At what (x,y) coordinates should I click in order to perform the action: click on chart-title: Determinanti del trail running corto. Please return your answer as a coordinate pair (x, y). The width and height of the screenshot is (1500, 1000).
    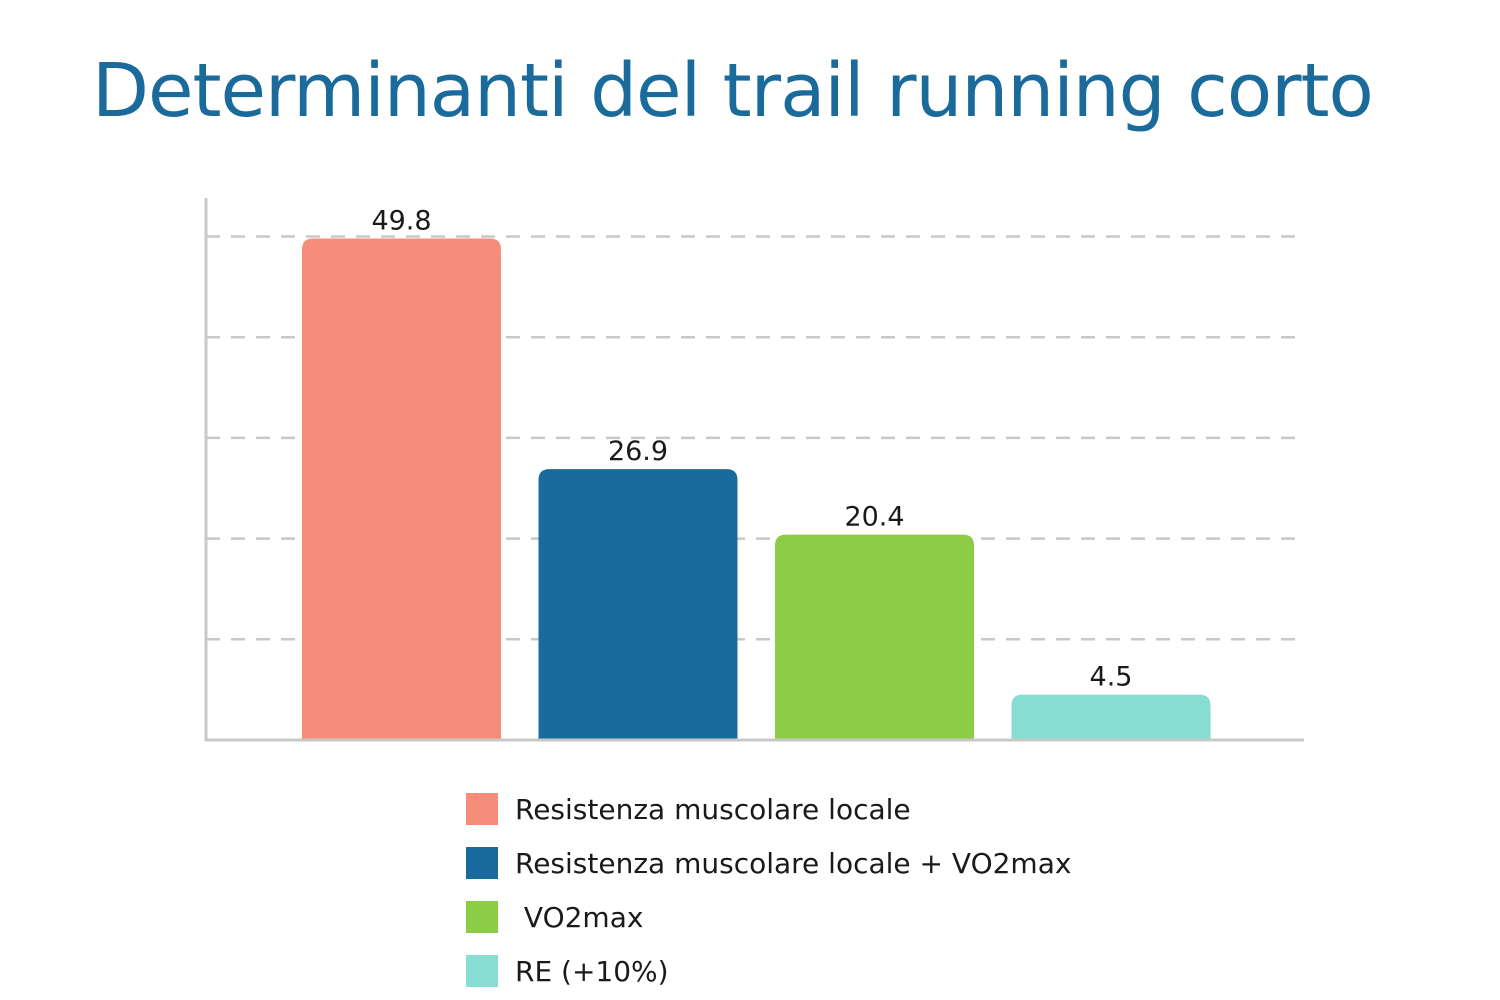
    Looking at the image, I should click on (733, 91).